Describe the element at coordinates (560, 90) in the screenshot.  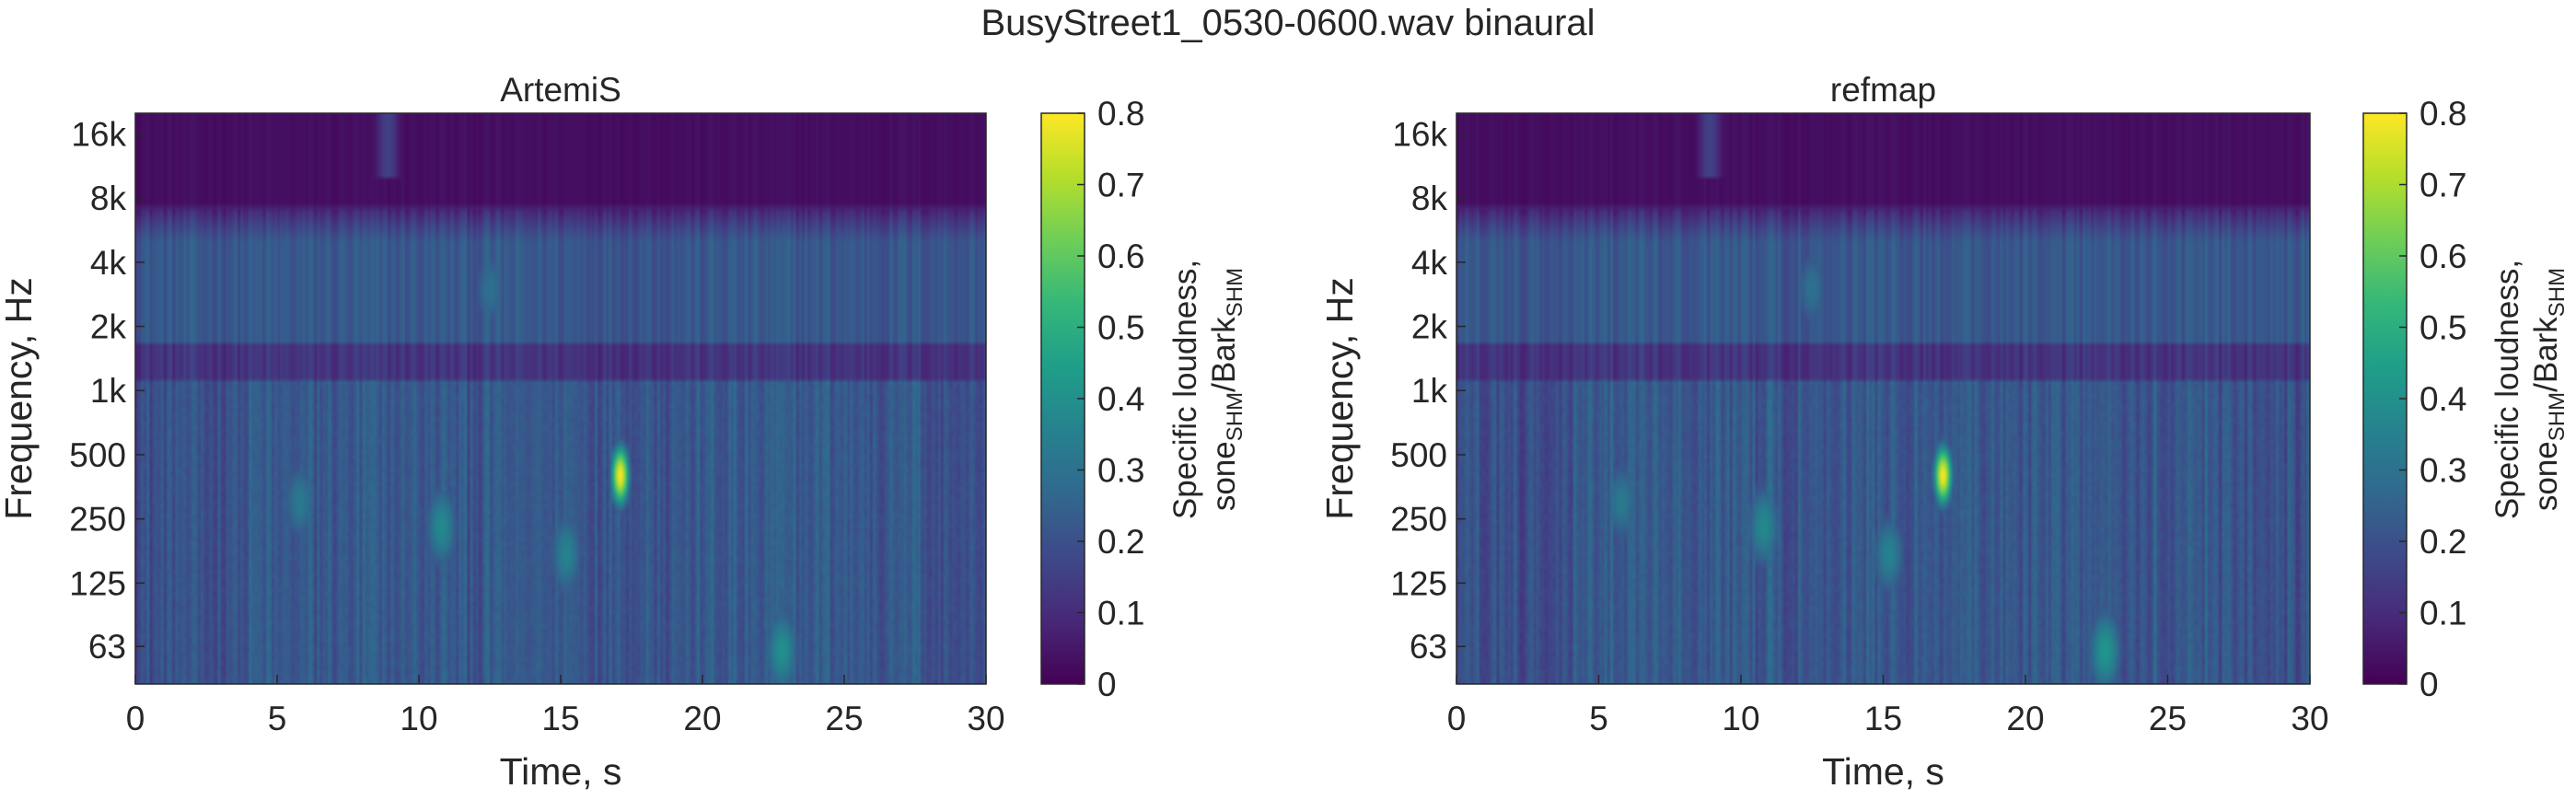
I see `panel-title: ArtemiS` at that location.